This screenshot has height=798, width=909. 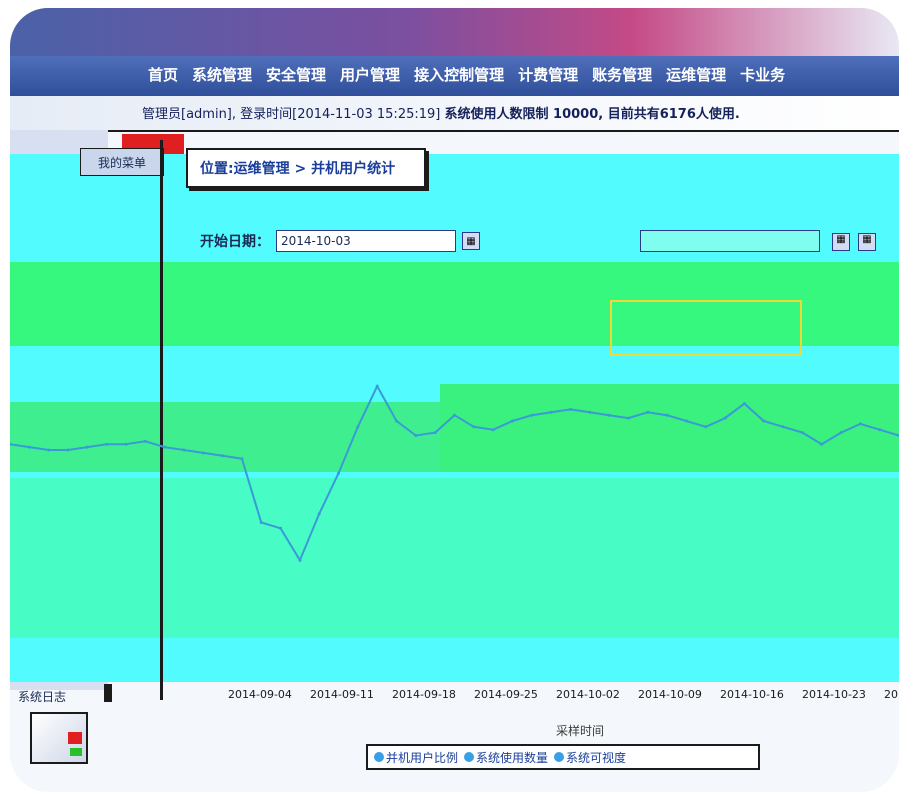 I want to click on app-icon-green-mark, so click(x=76, y=752).